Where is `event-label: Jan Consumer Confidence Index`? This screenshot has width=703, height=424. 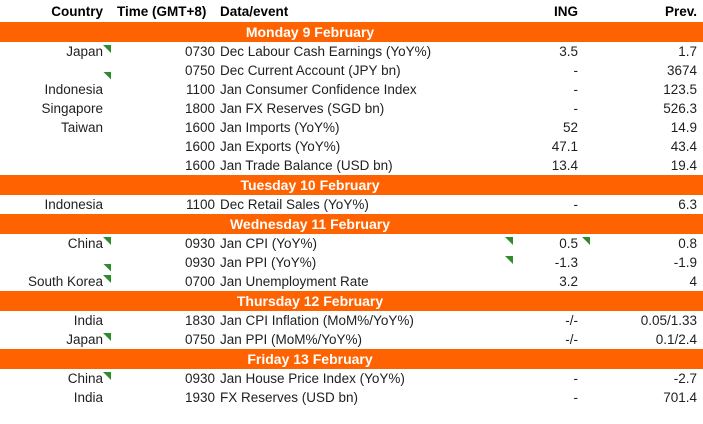
event-label: Jan Consumer Confidence Index is located at coordinates (318, 89).